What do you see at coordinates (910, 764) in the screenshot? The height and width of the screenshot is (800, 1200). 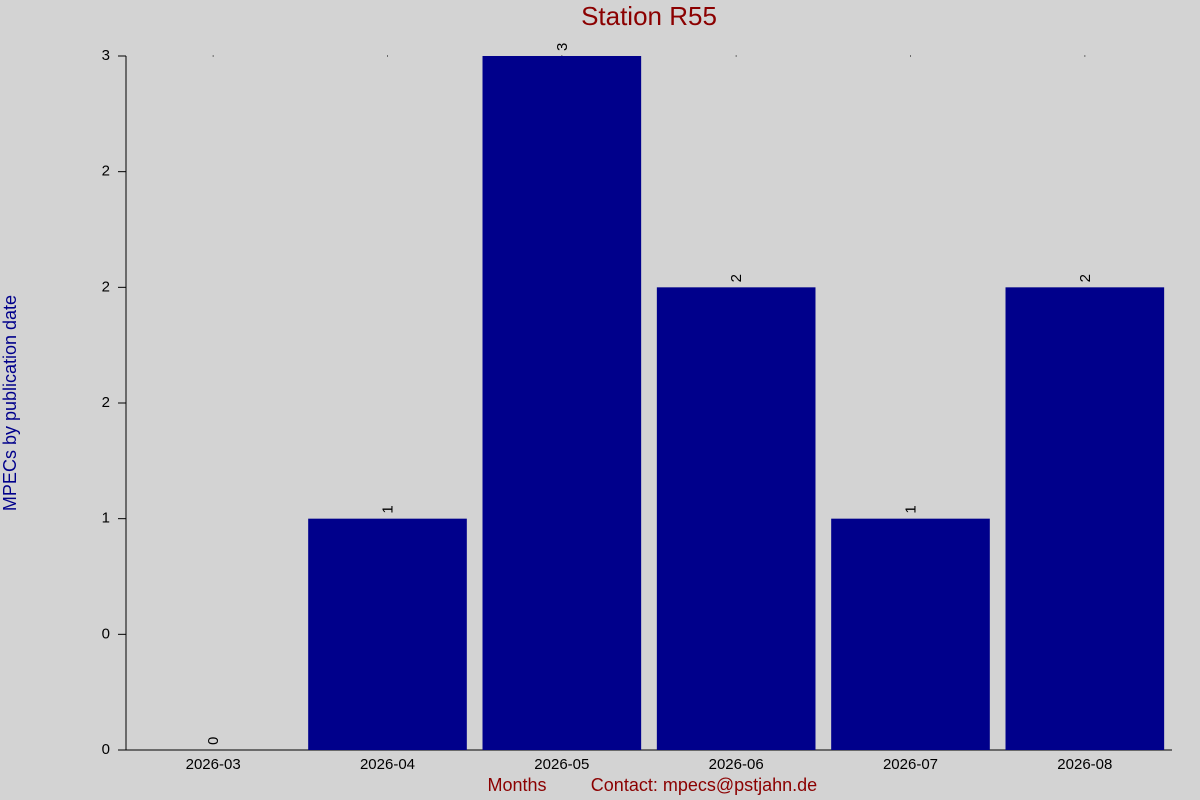 I see `x-tick-label: 2026-07` at bounding box center [910, 764].